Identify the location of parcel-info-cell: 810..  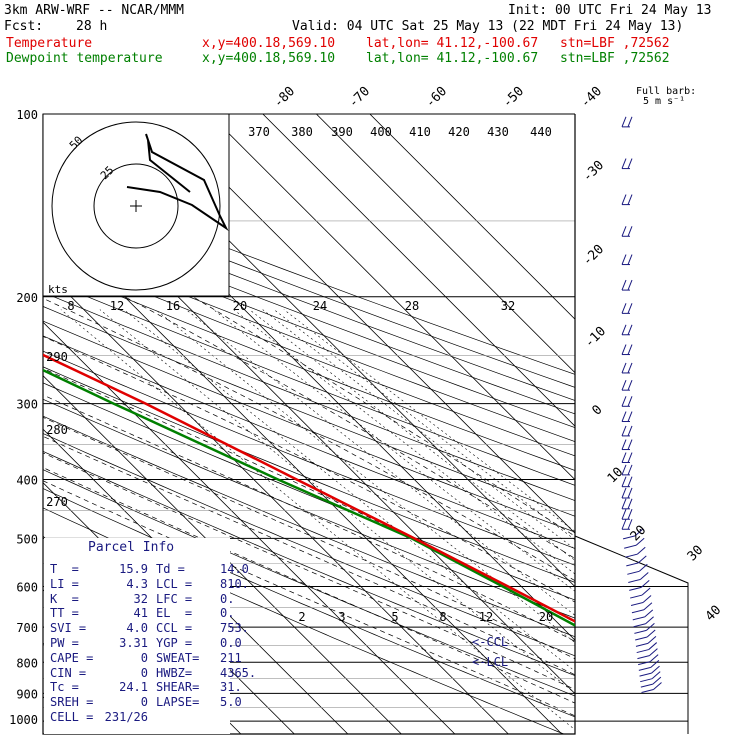
(234, 583).